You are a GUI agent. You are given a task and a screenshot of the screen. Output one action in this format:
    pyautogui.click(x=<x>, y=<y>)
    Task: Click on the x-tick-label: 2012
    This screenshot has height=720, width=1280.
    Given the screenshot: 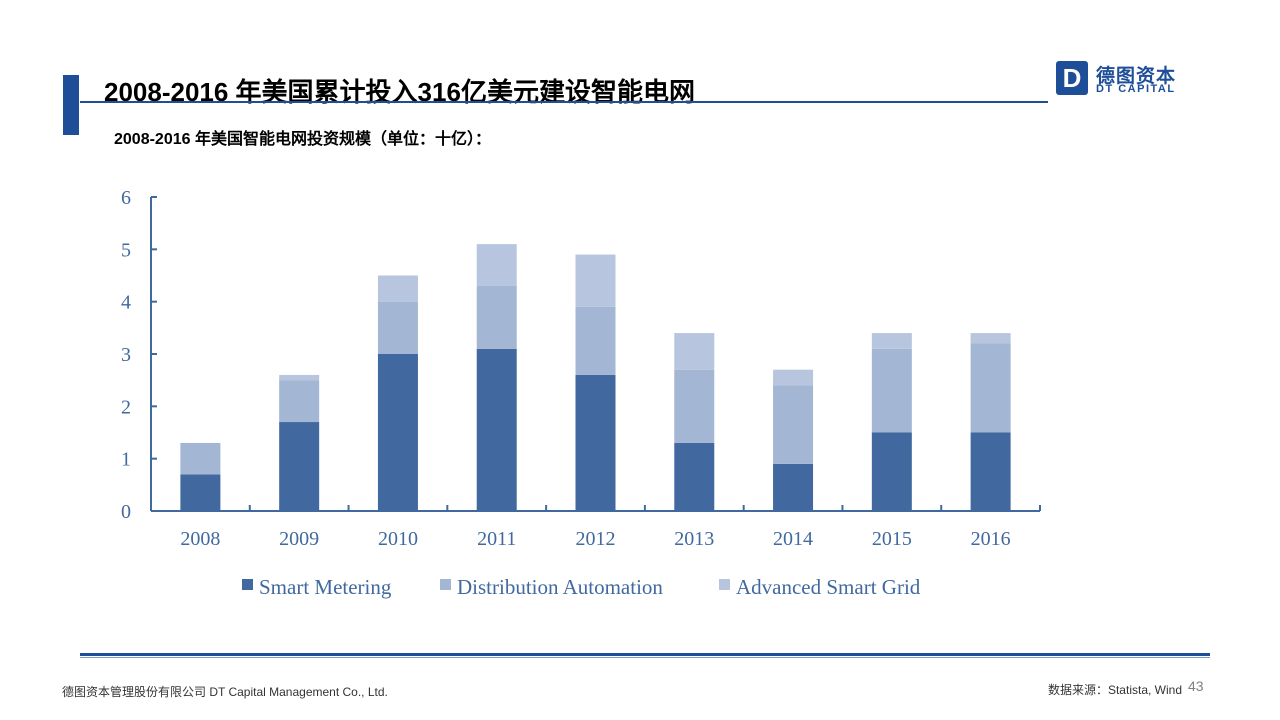 What is the action you would take?
    pyautogui.click(x=596, y=539)
    